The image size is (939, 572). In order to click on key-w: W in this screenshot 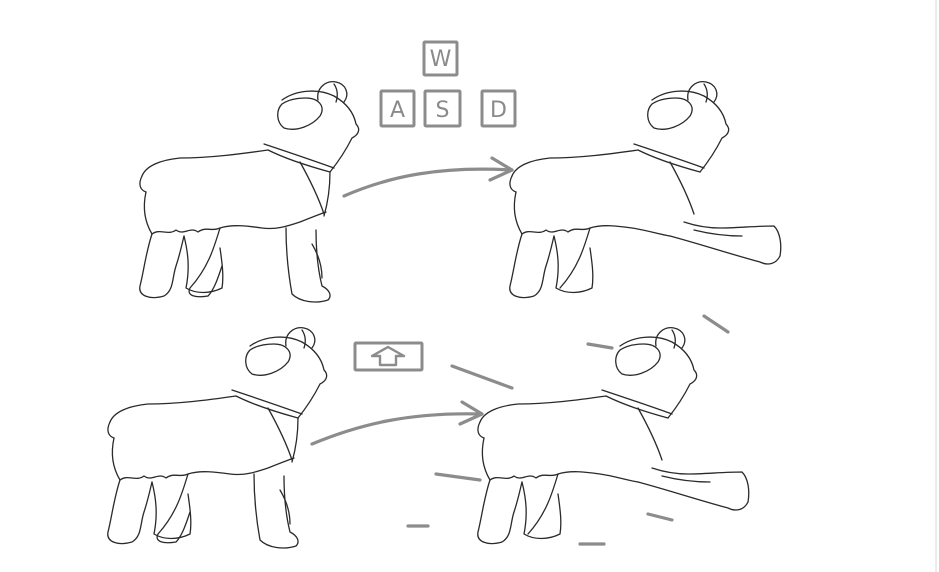, I will do `click(440, 58)`.